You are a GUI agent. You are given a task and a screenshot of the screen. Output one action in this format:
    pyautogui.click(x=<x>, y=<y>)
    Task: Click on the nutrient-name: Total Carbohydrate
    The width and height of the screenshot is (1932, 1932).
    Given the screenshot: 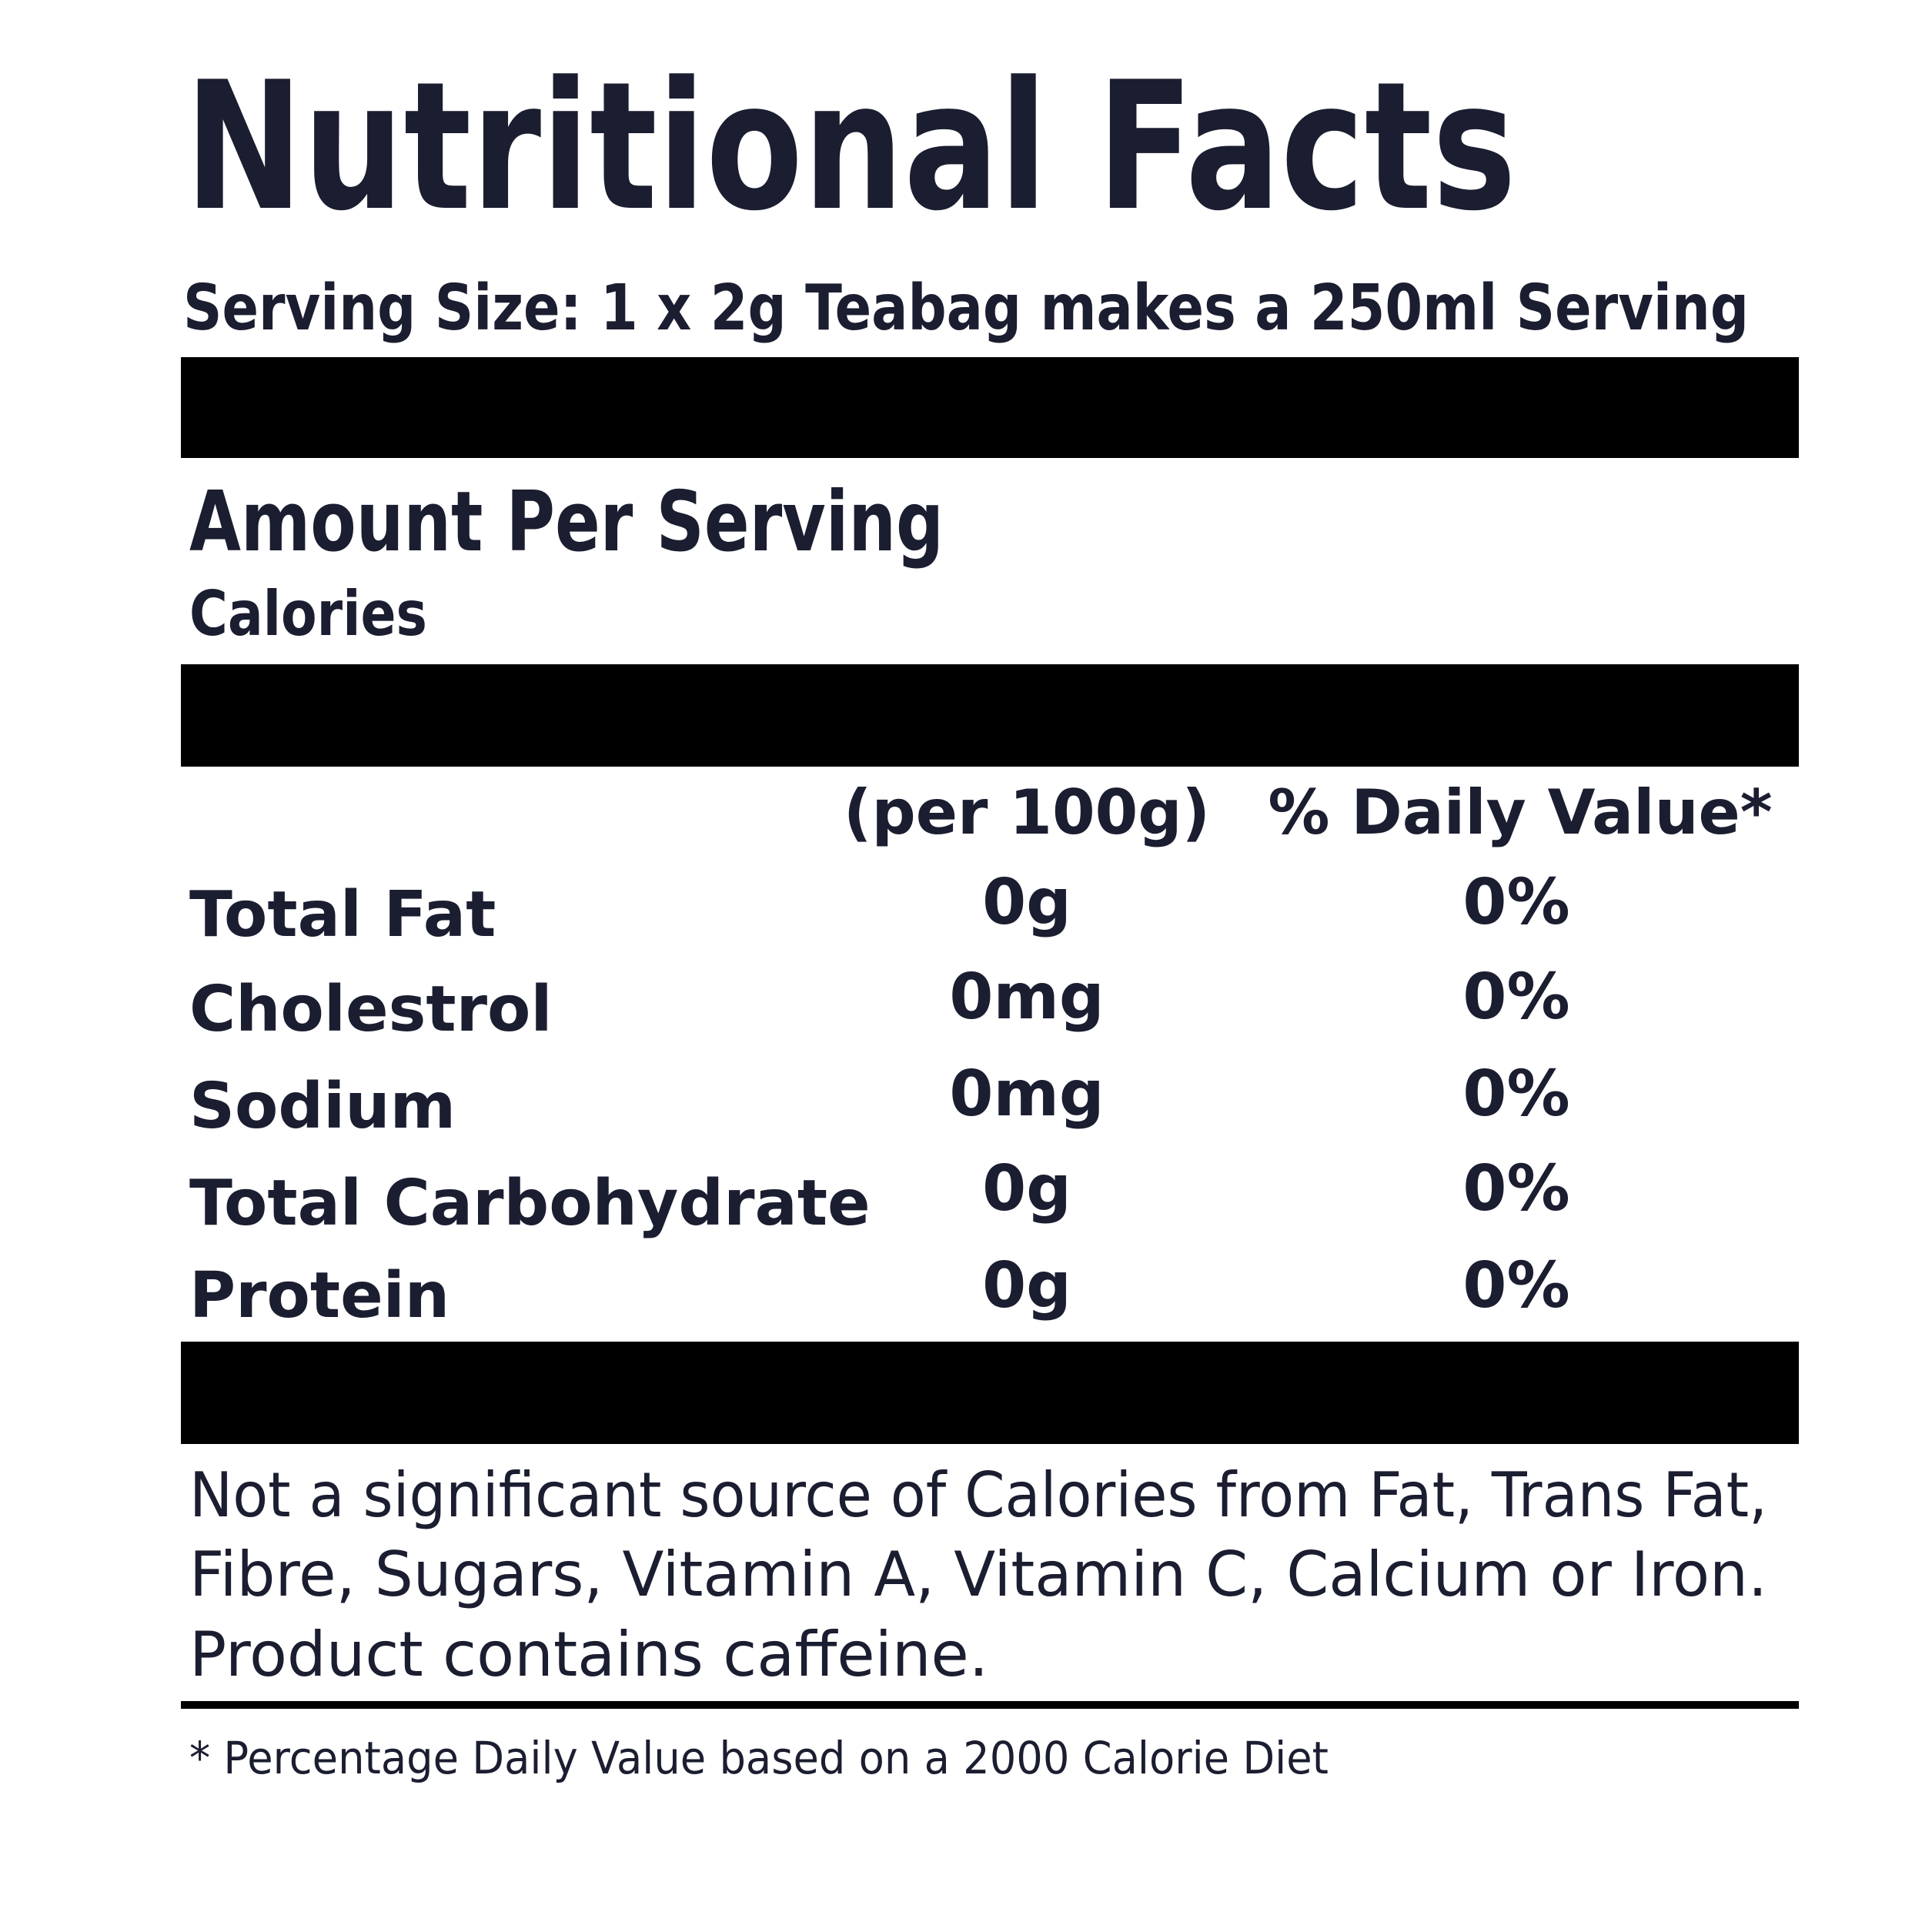 What is the action you would take?
    pyautogui.click(x=530, y=1203)
    